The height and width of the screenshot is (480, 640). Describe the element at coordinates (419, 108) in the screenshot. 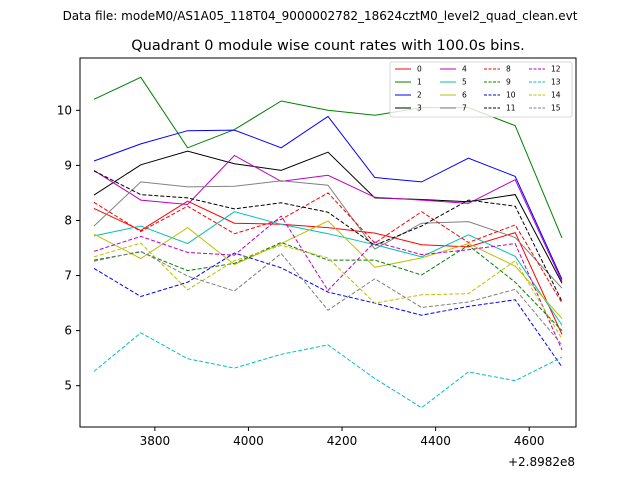

I see `legend-label-3: 3` at that location.